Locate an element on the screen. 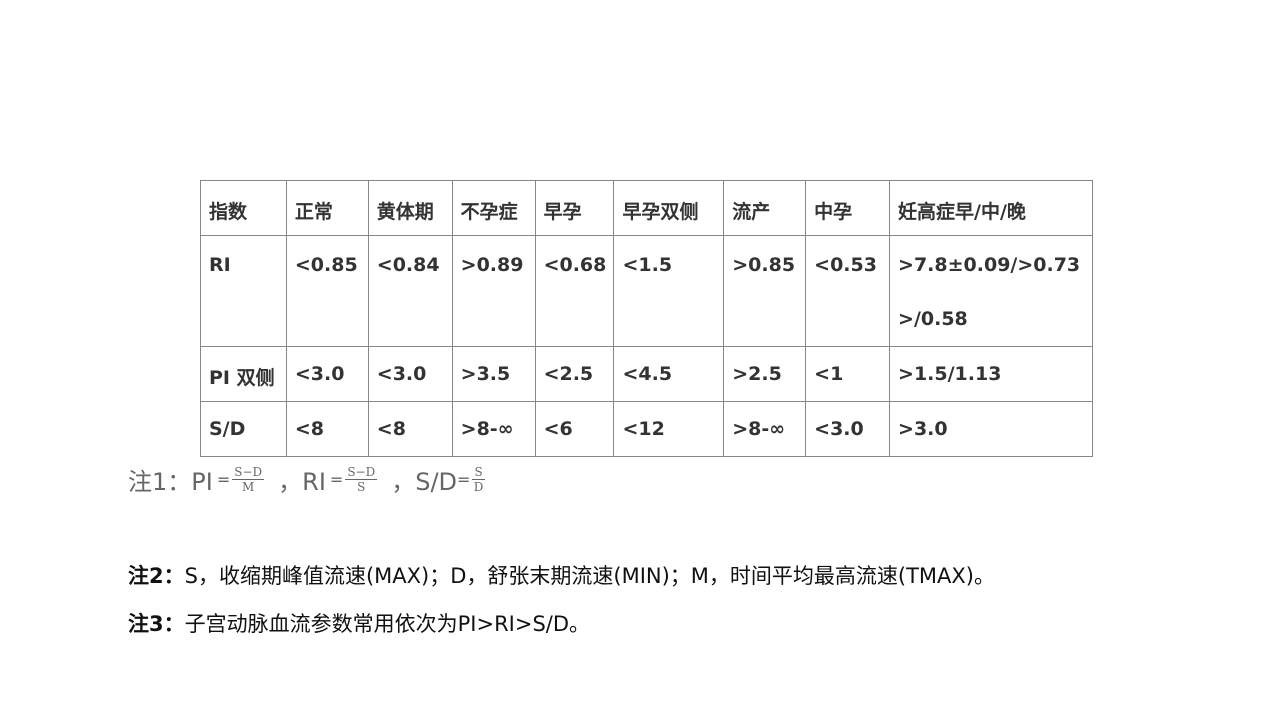  pi-fraction: S−D M is located at coordinates (248, 479).